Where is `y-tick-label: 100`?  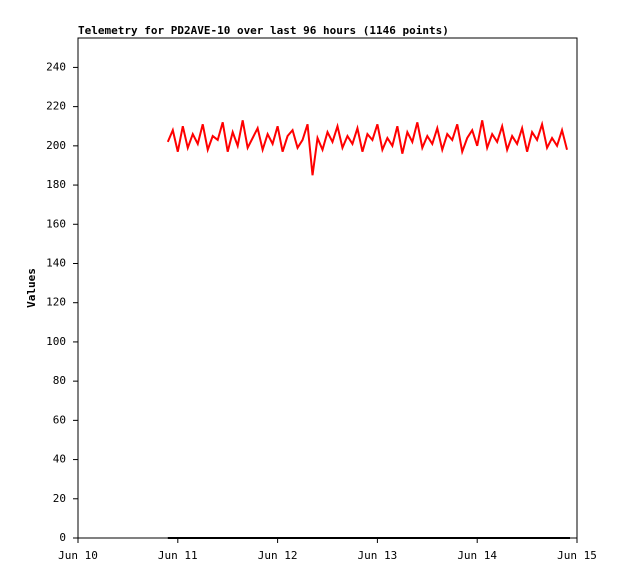 y-tick-label: 100 is located at coordinates (56, 341).